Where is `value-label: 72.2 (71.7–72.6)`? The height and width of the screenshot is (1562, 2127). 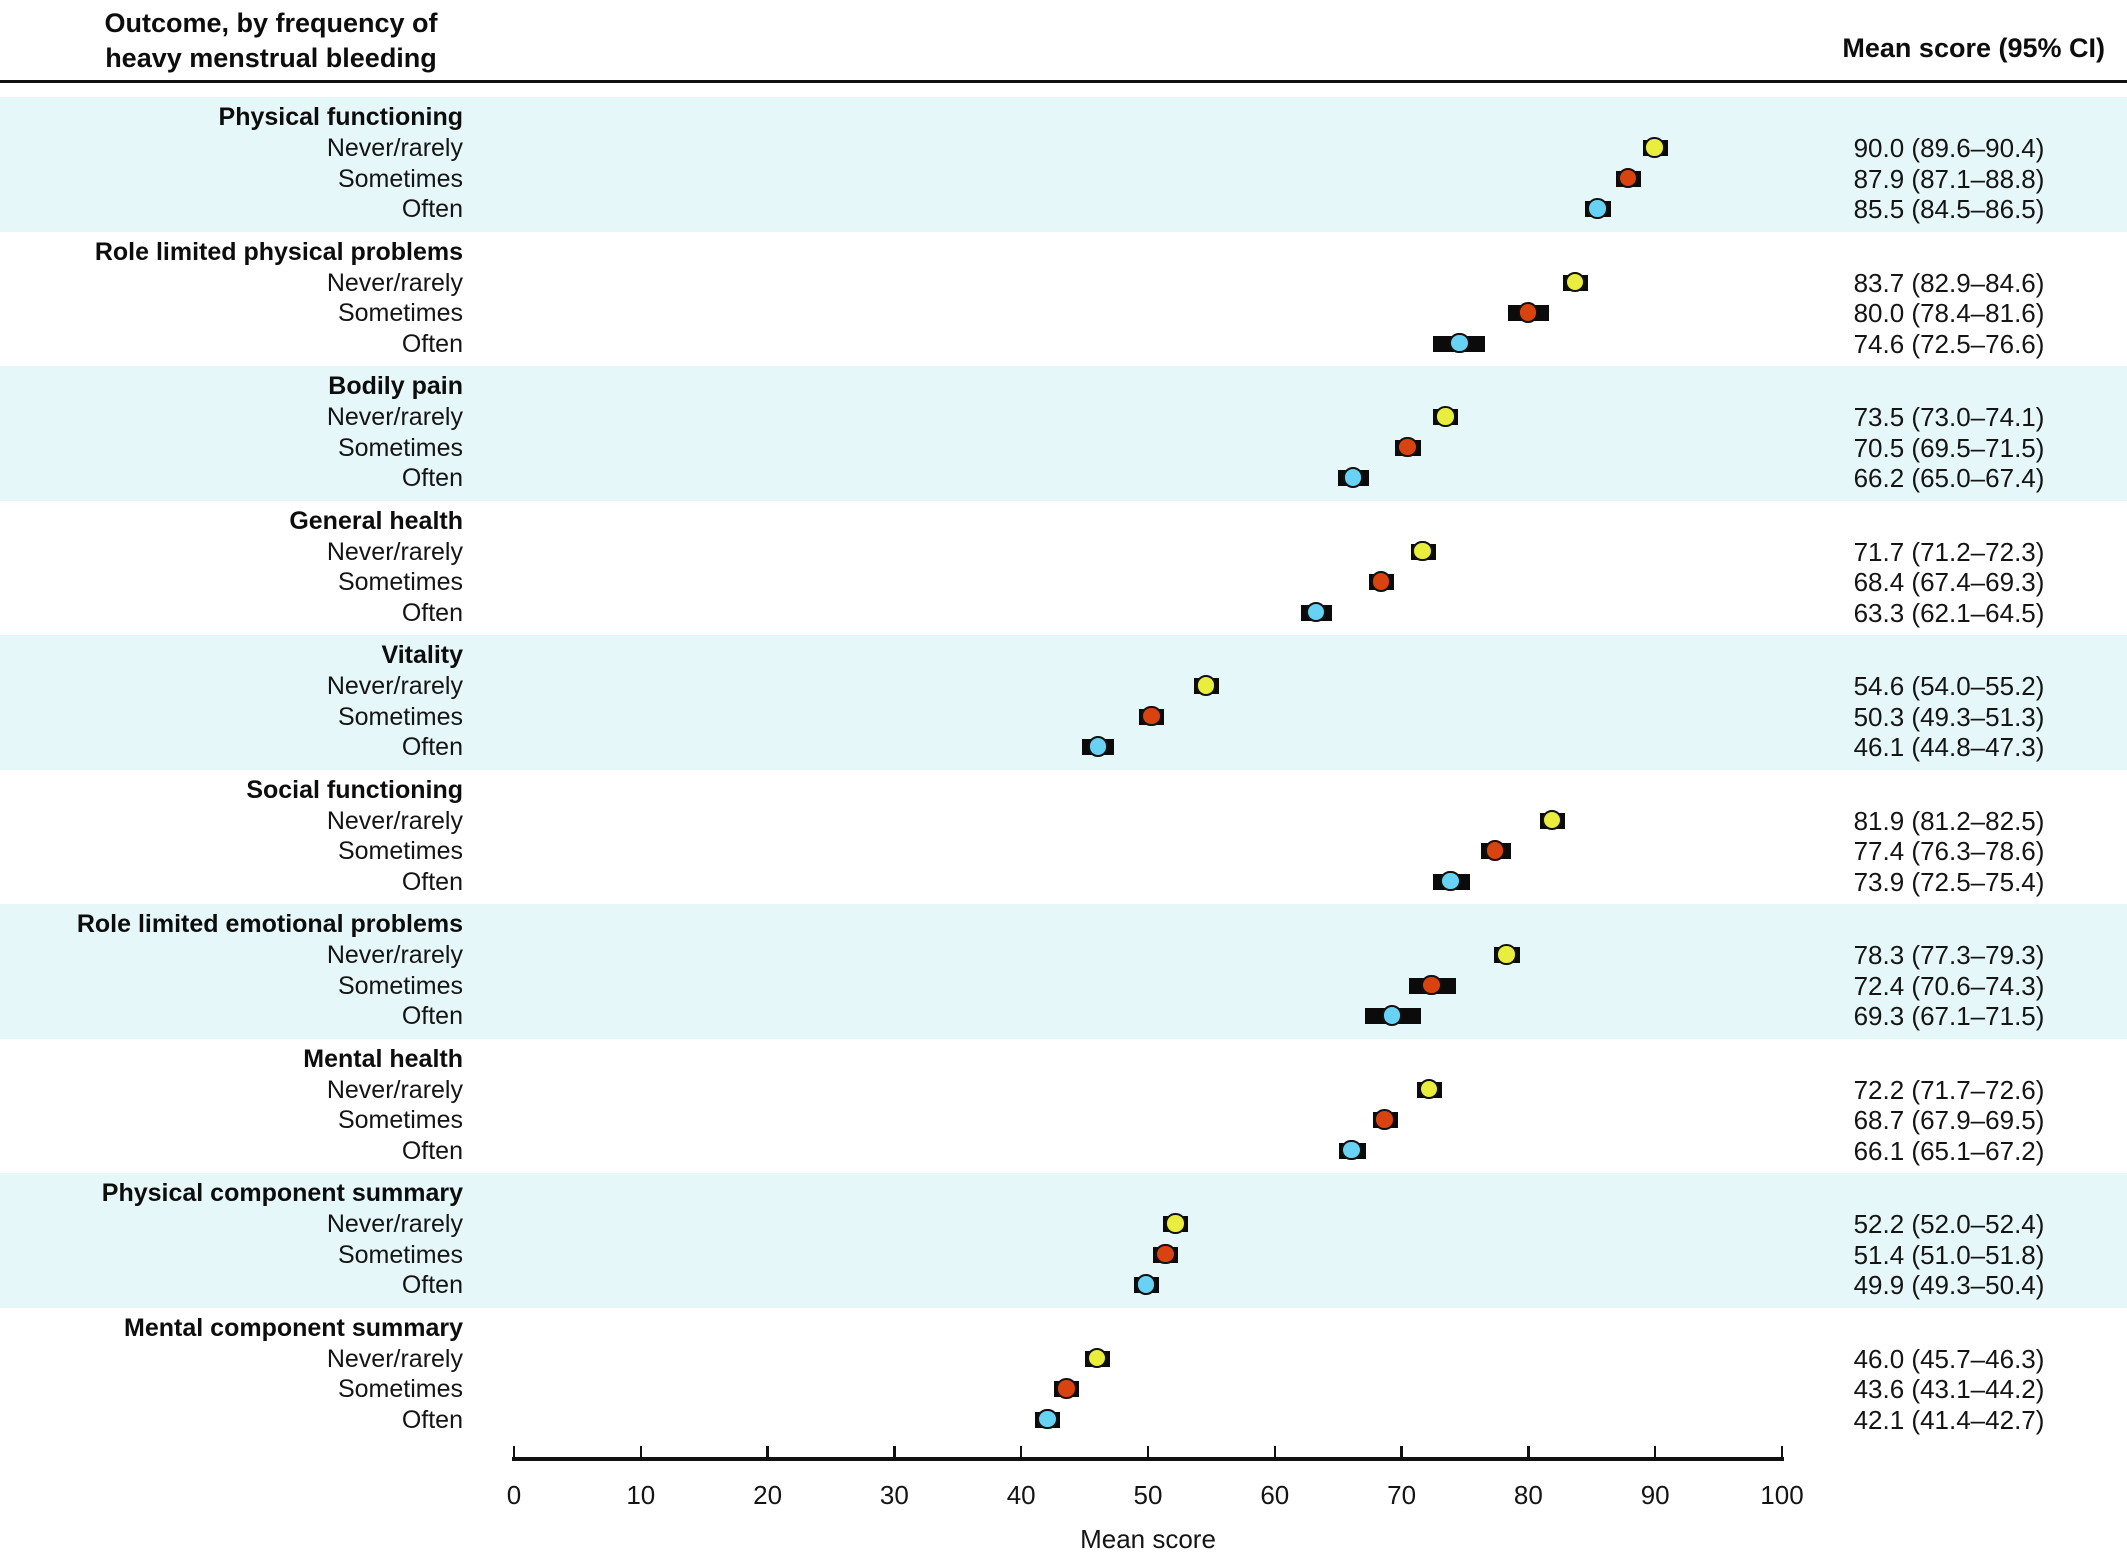 value-label: 72.2 (71.7–72.6) is located at coordinates (1949, 1089).